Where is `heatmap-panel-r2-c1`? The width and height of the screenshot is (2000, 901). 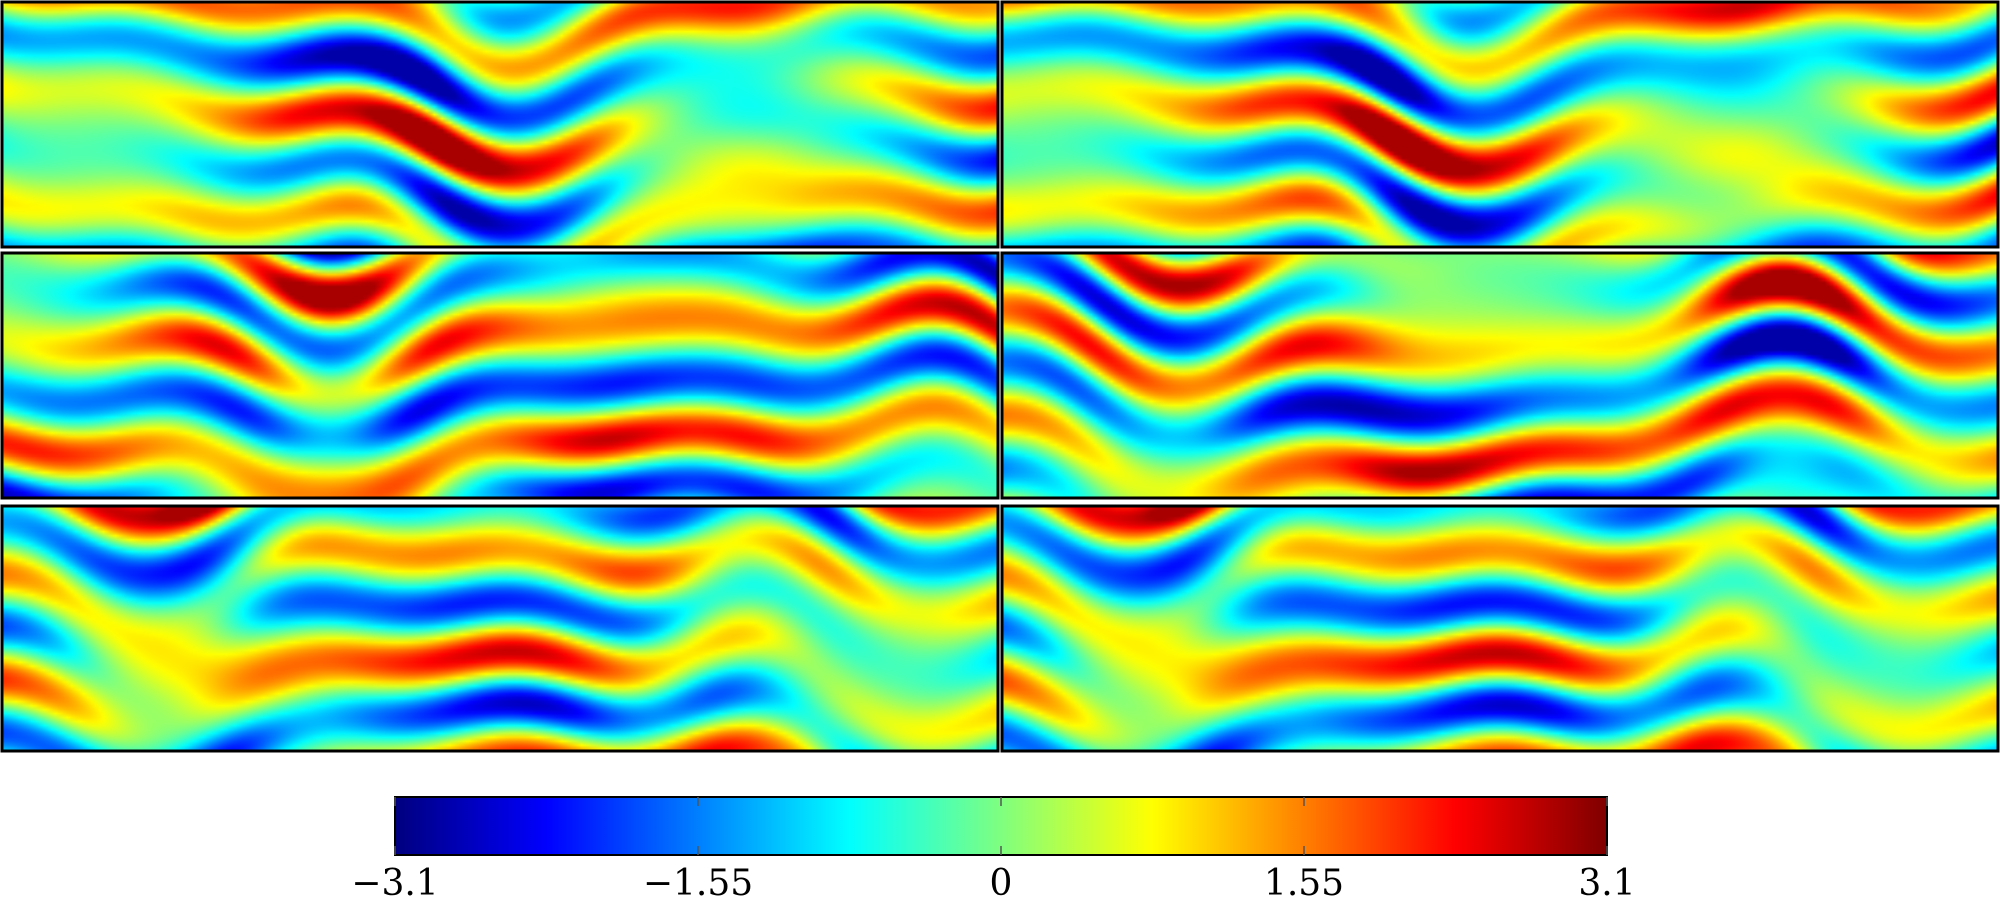 heatmap-panel-r2-c1 is located at coordinates (1500, 628).